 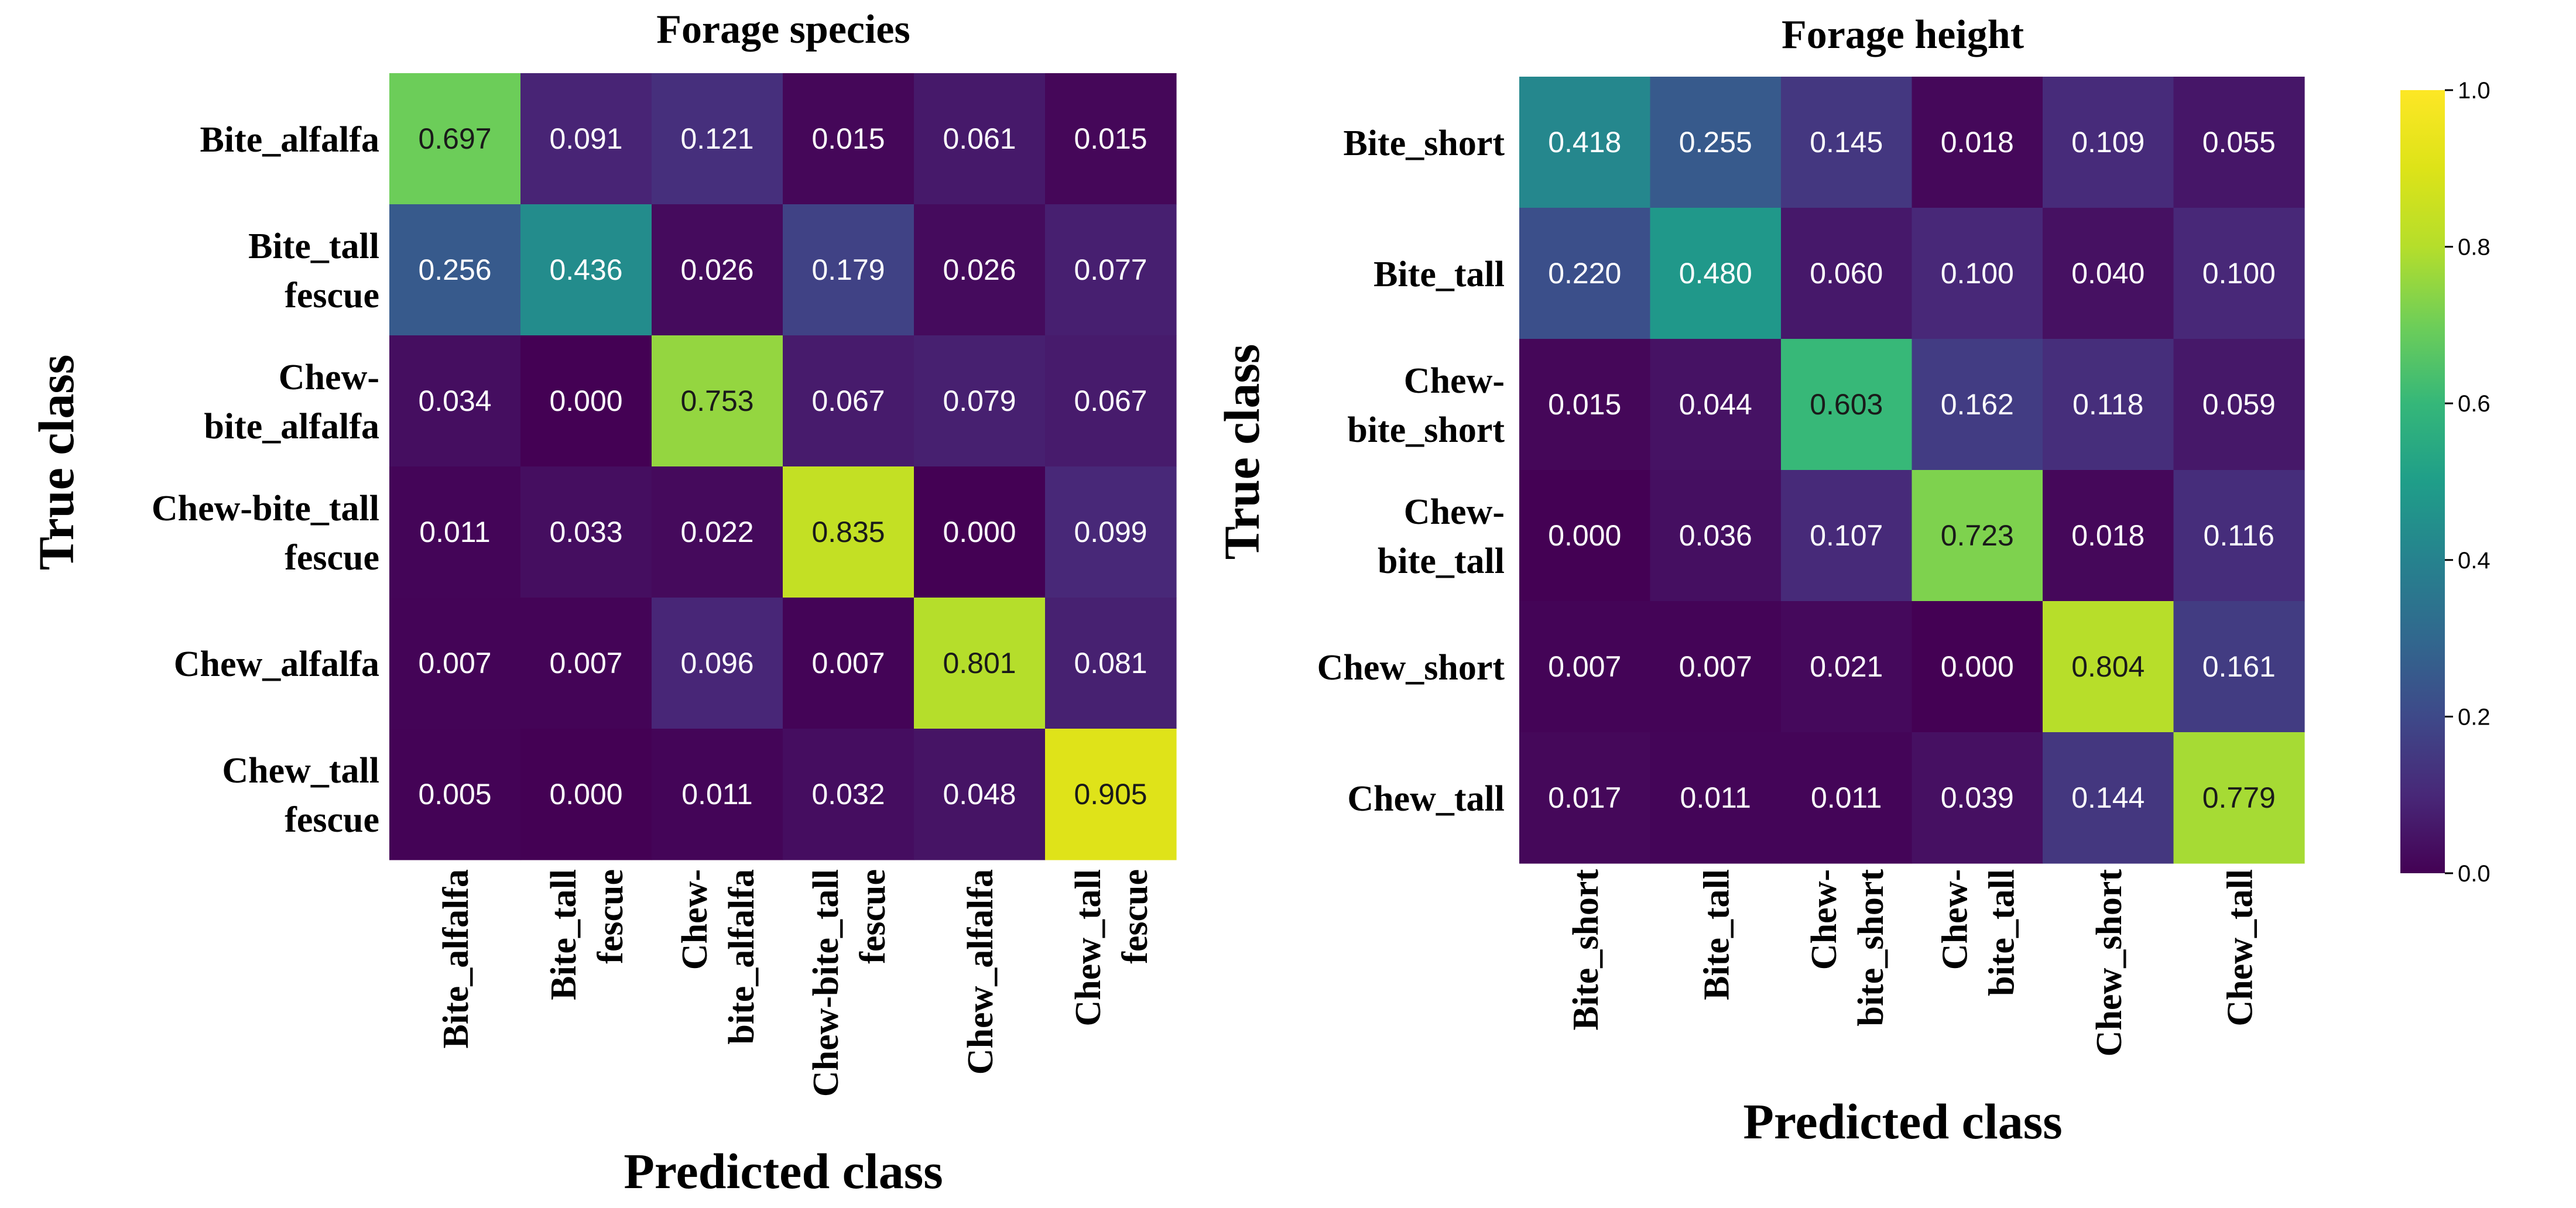 What do you see at coordinates (1584, 798) in the screenshot?
I see `cell-value: 0.017` at bounding box center [1584, 798].